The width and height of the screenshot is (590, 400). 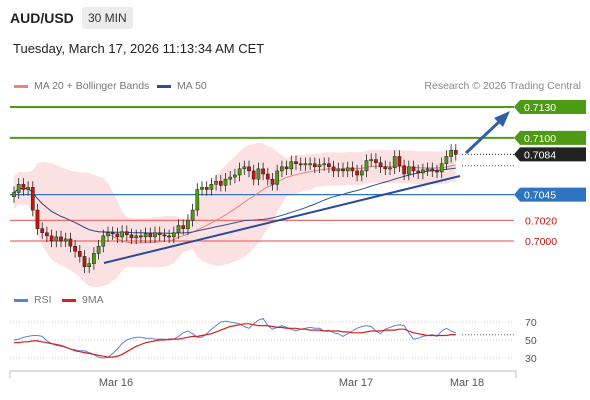 I want to click on ma20-label: MA 20 + Bollinger Bands, so click(x=92, y=86).